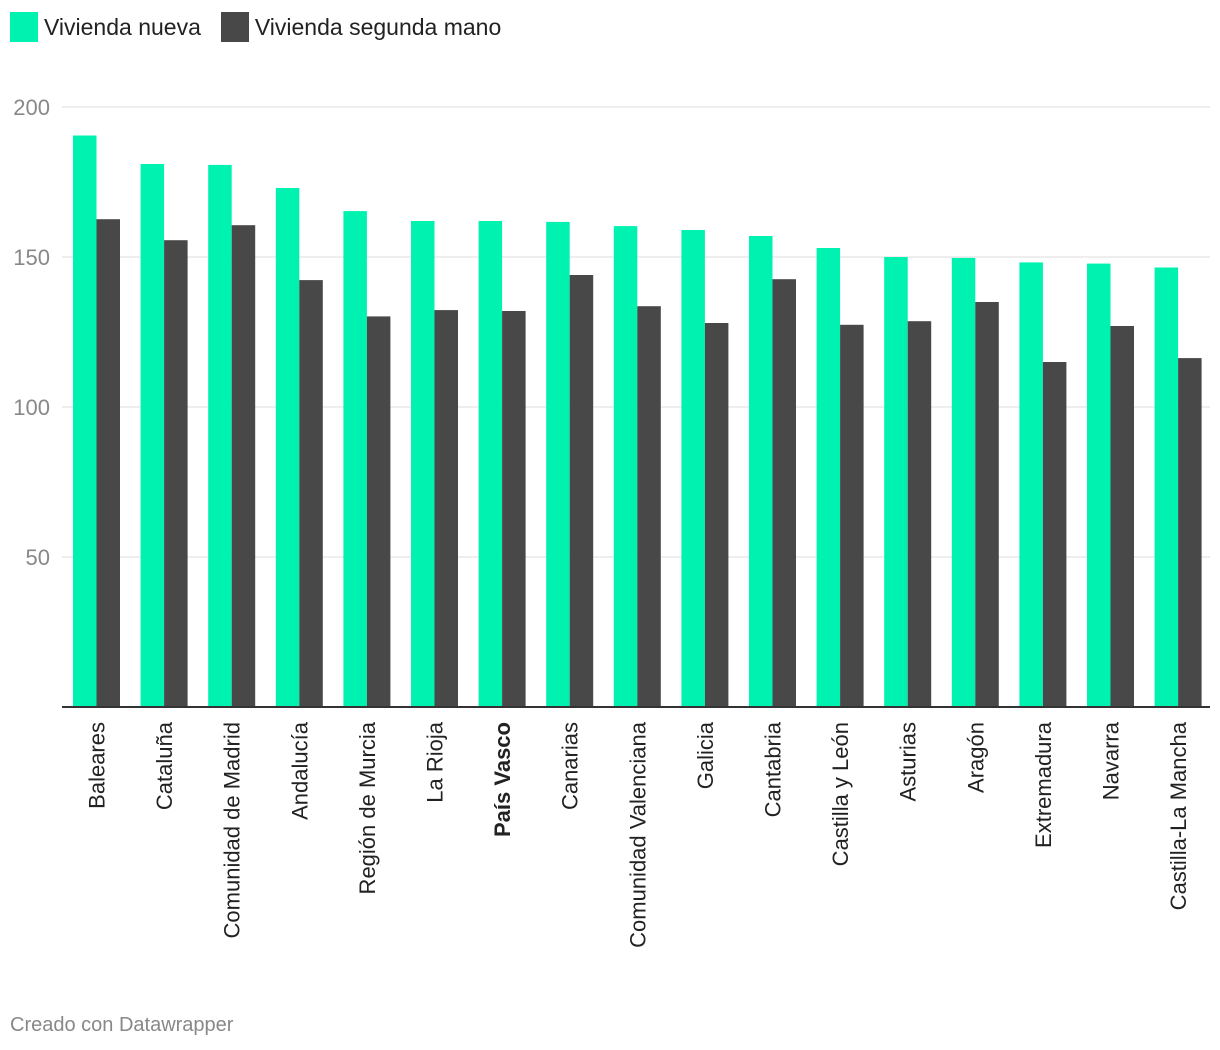 Image resolution: width=1220 pixels, height=1050 pixels. I want to click on x-tick-label: Asturias, so click(908, 761).